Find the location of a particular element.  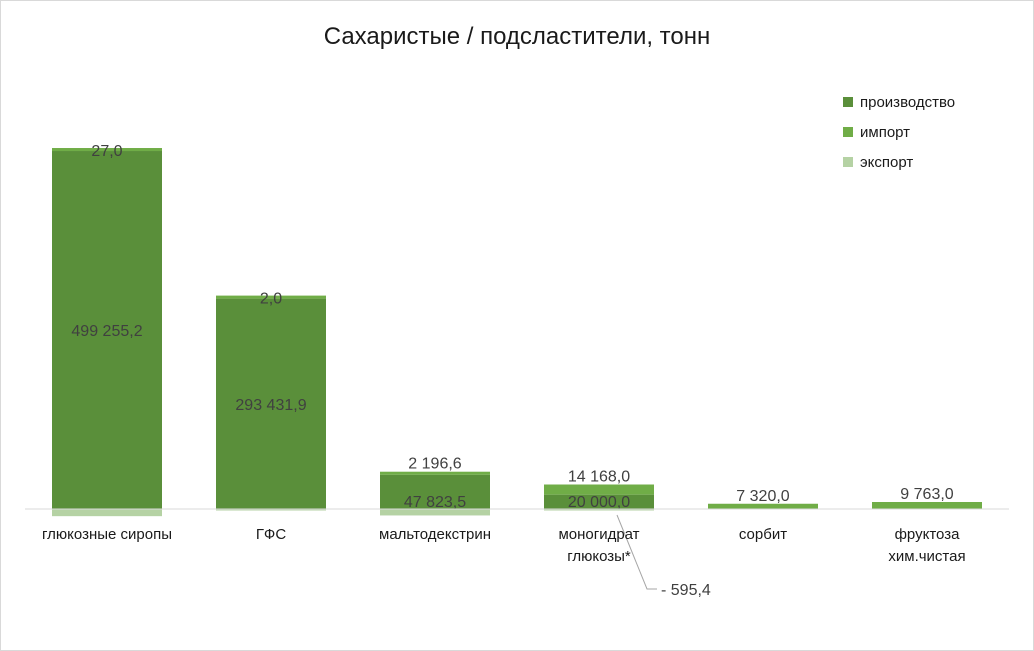

legend-swatch-import is located at coordinates (848, 132).